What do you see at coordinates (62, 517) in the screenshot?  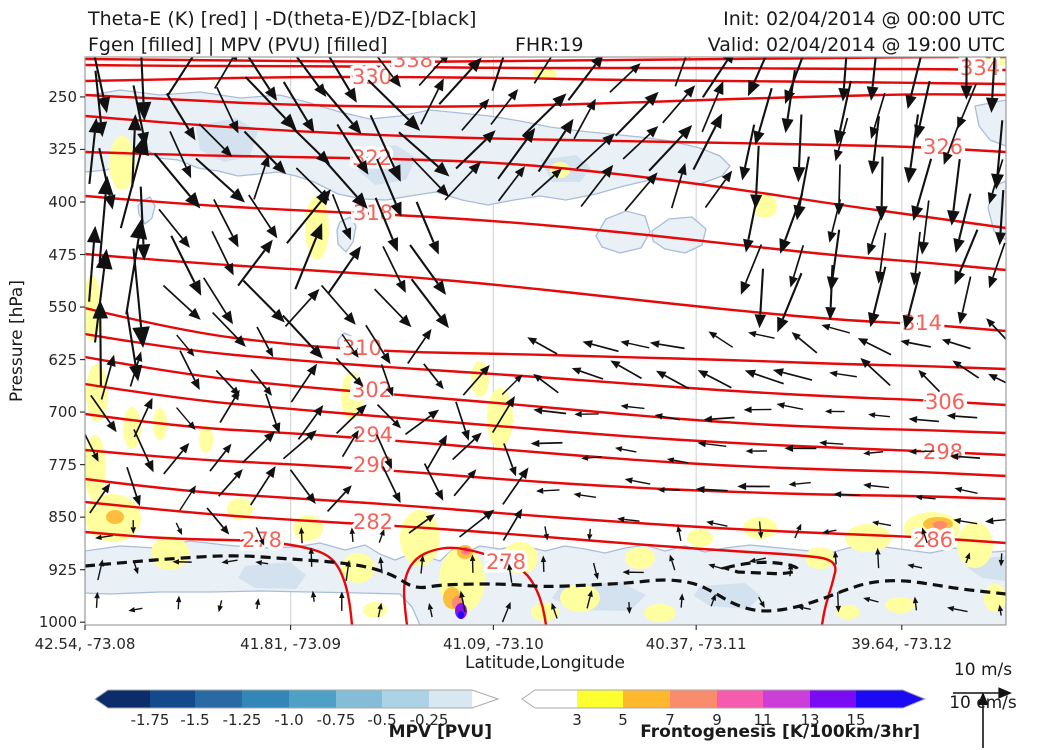 I see `y-tick-label: 850` at bounding box center [62, 517].